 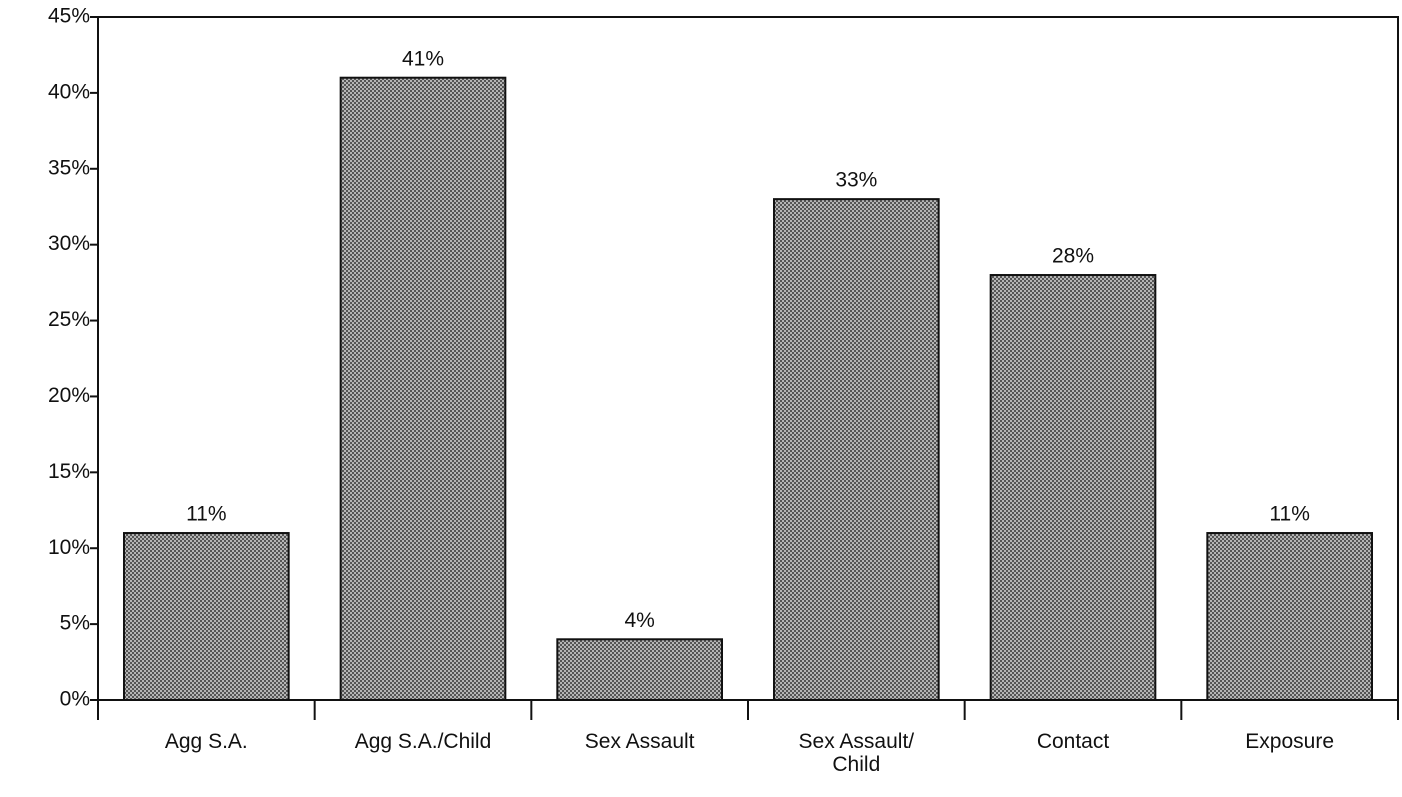 I want to click on y-tick-label: 45%, so click(x=69, y=16).